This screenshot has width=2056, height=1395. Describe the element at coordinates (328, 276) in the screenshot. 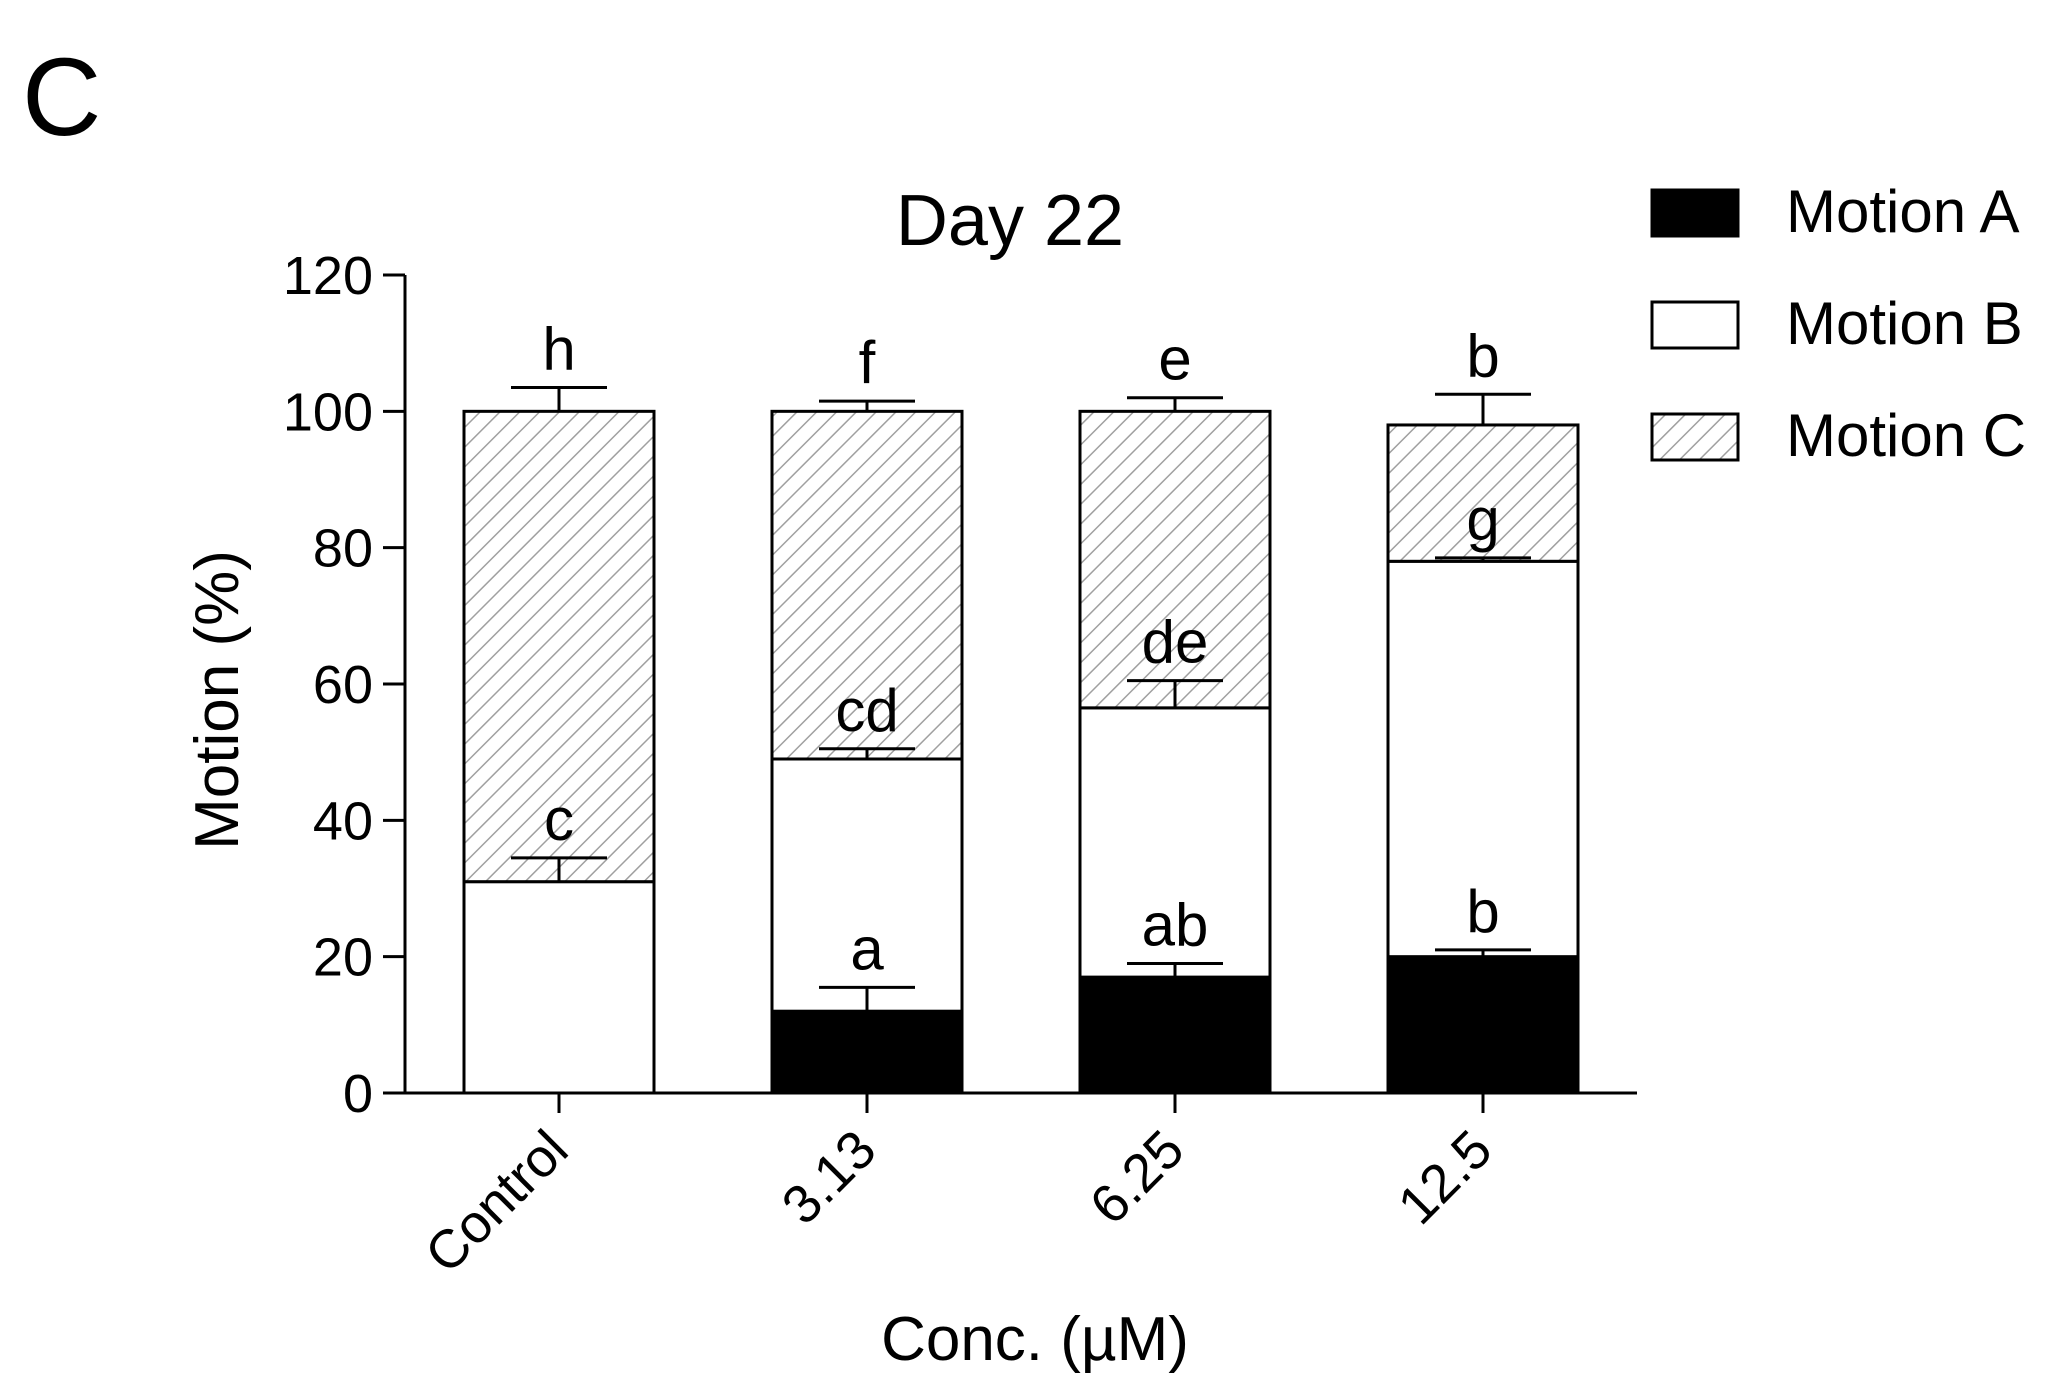

I see `y-tick-label: 120` at that location.